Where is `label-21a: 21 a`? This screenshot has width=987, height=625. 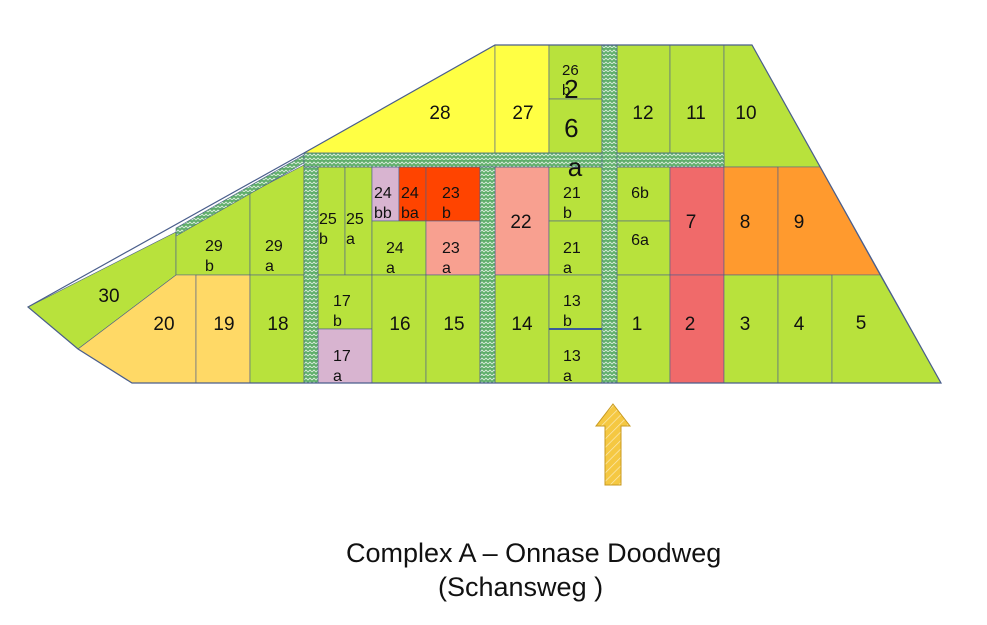
label-21a: 21 a is located at coordinates (574, 258).